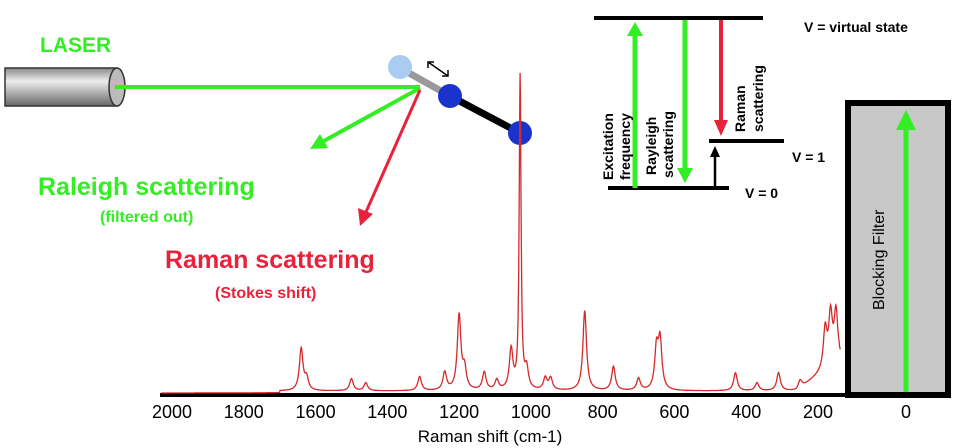 This screenshot has width=968, height=448. I want to click on blocking-filter-label: Blocking Filter, so click(879, 259).